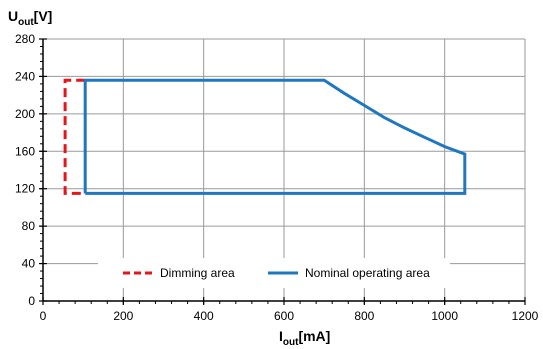 The height and width of the screenshot is (349, 543). I want to click on y-tick-label-40: 40, so click(29, 264).